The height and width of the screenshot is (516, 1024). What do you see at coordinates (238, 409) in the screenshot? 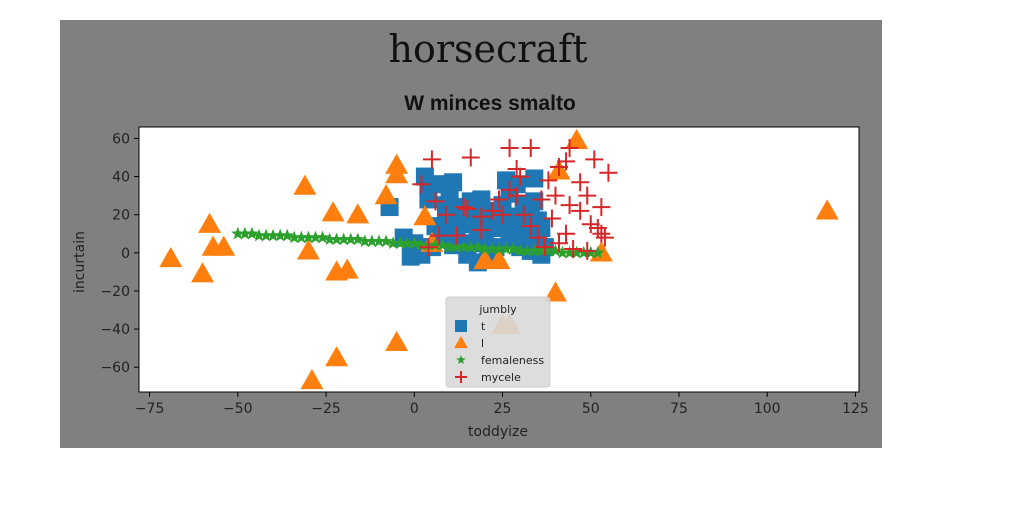
I see `x-tick-label: −50` at bounding box center [238, 409].